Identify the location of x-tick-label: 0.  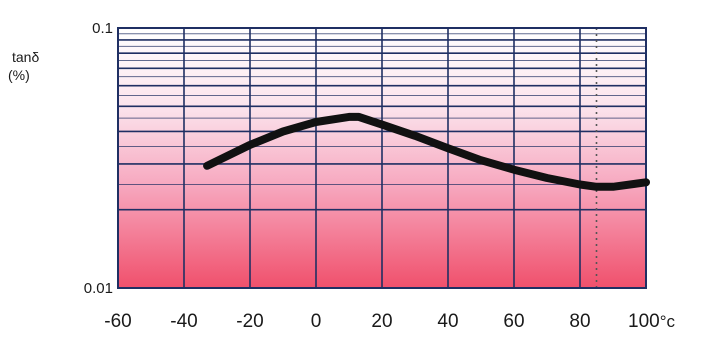
(316, 321).